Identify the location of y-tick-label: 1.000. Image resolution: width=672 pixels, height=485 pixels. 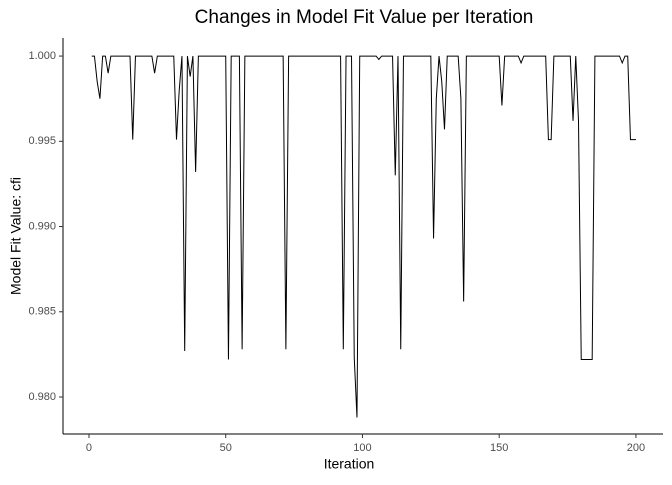
(42, 56).